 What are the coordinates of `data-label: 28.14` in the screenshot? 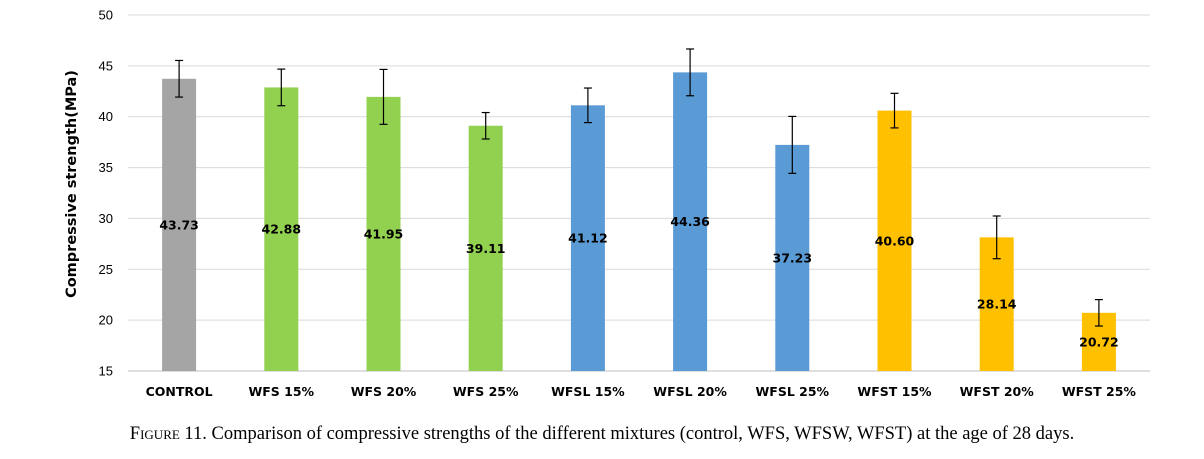 It's located at (997, 304).